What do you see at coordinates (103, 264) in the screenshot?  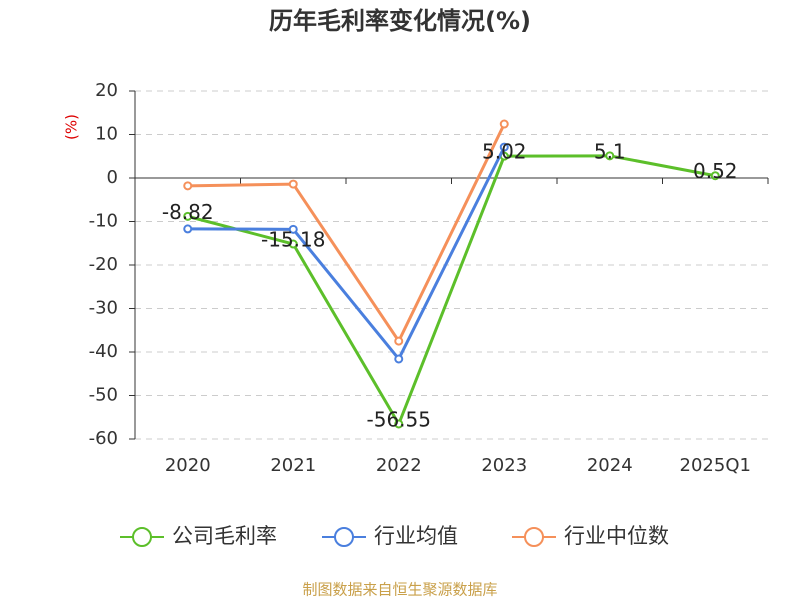 I see `y-tick-label: -20` at bounding box center [103, 264].